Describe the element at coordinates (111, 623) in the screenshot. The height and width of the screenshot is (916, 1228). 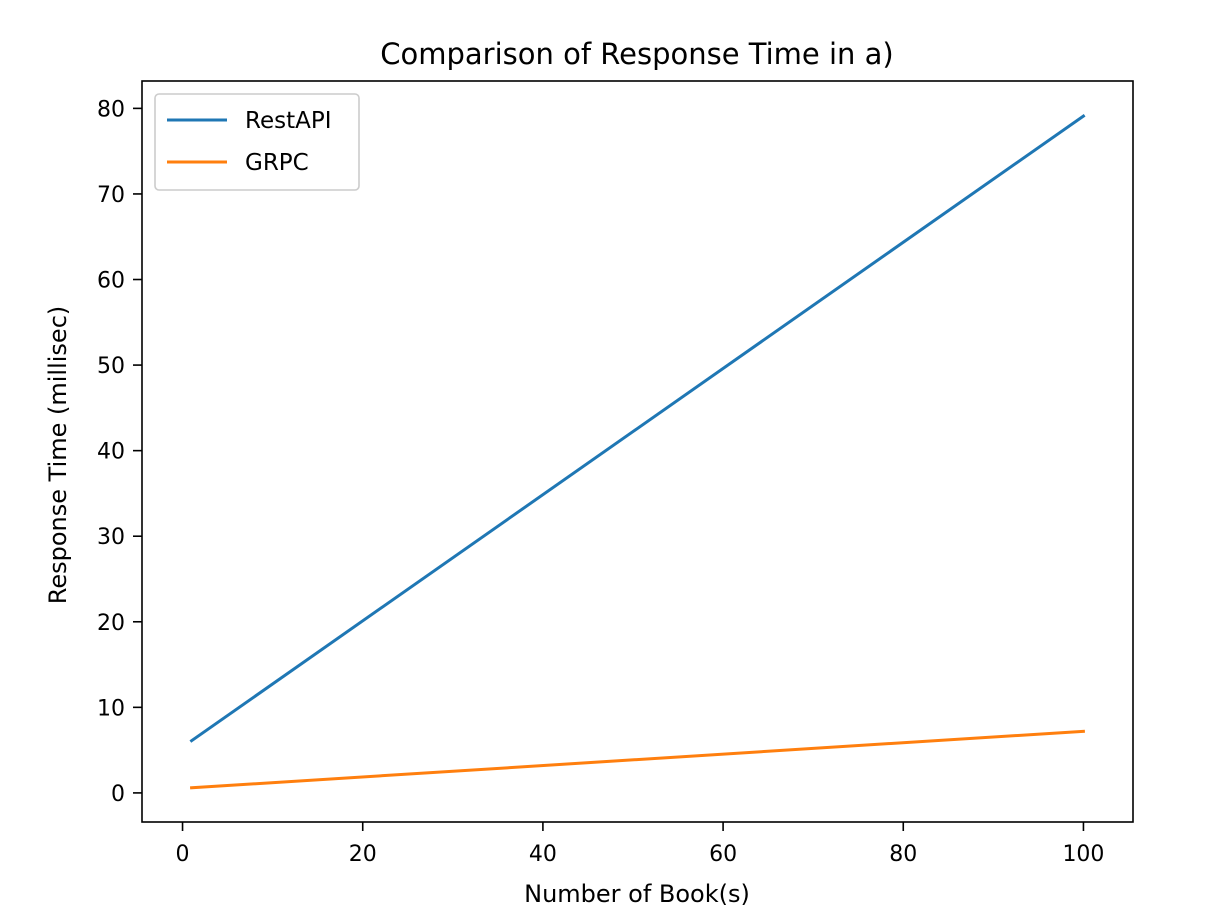
I see `y-tick-label: 20` at that location.